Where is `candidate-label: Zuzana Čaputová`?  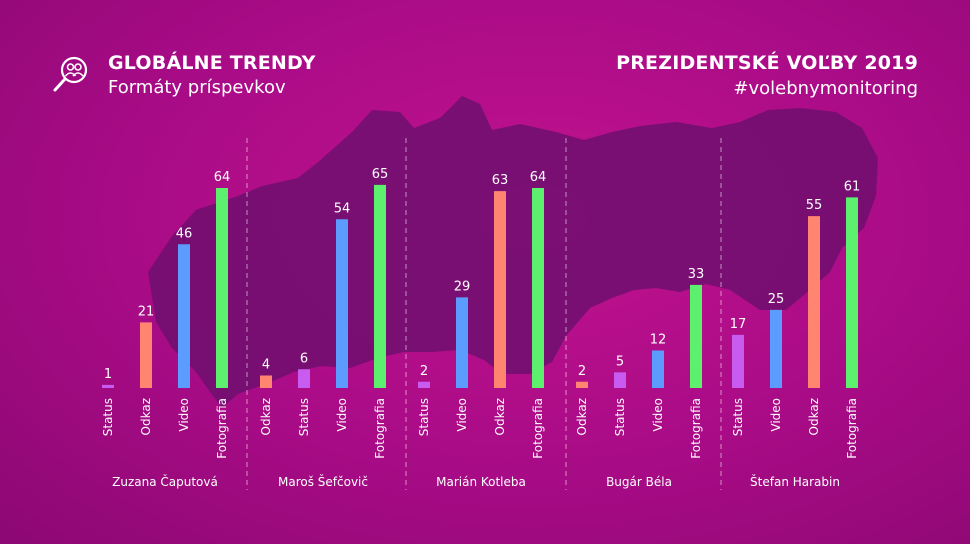
candidate-label: Zuzana Čaputová is located at coordinates (165, 481).